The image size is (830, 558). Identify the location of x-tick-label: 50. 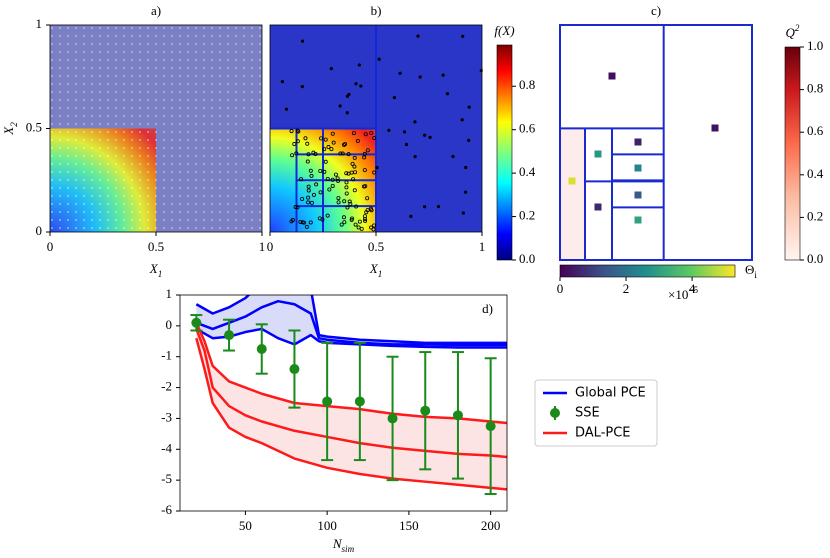
(245, 525).